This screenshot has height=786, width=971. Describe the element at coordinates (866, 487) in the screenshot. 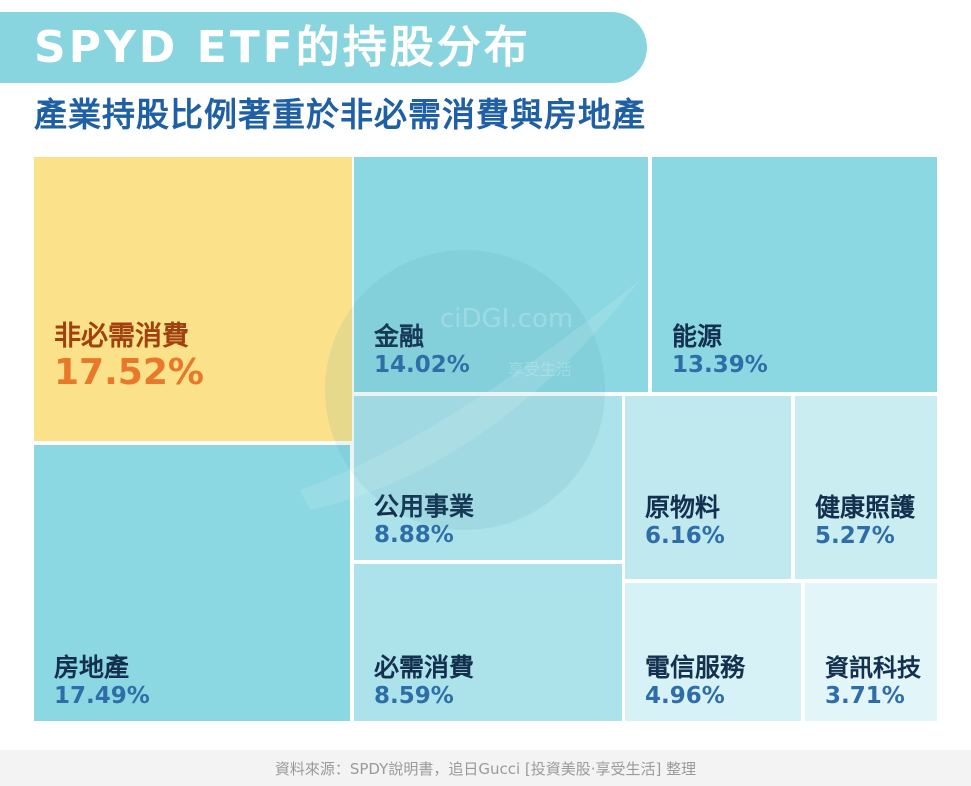

I see `treemap-cell: 健康照護 5.27%` at that location.